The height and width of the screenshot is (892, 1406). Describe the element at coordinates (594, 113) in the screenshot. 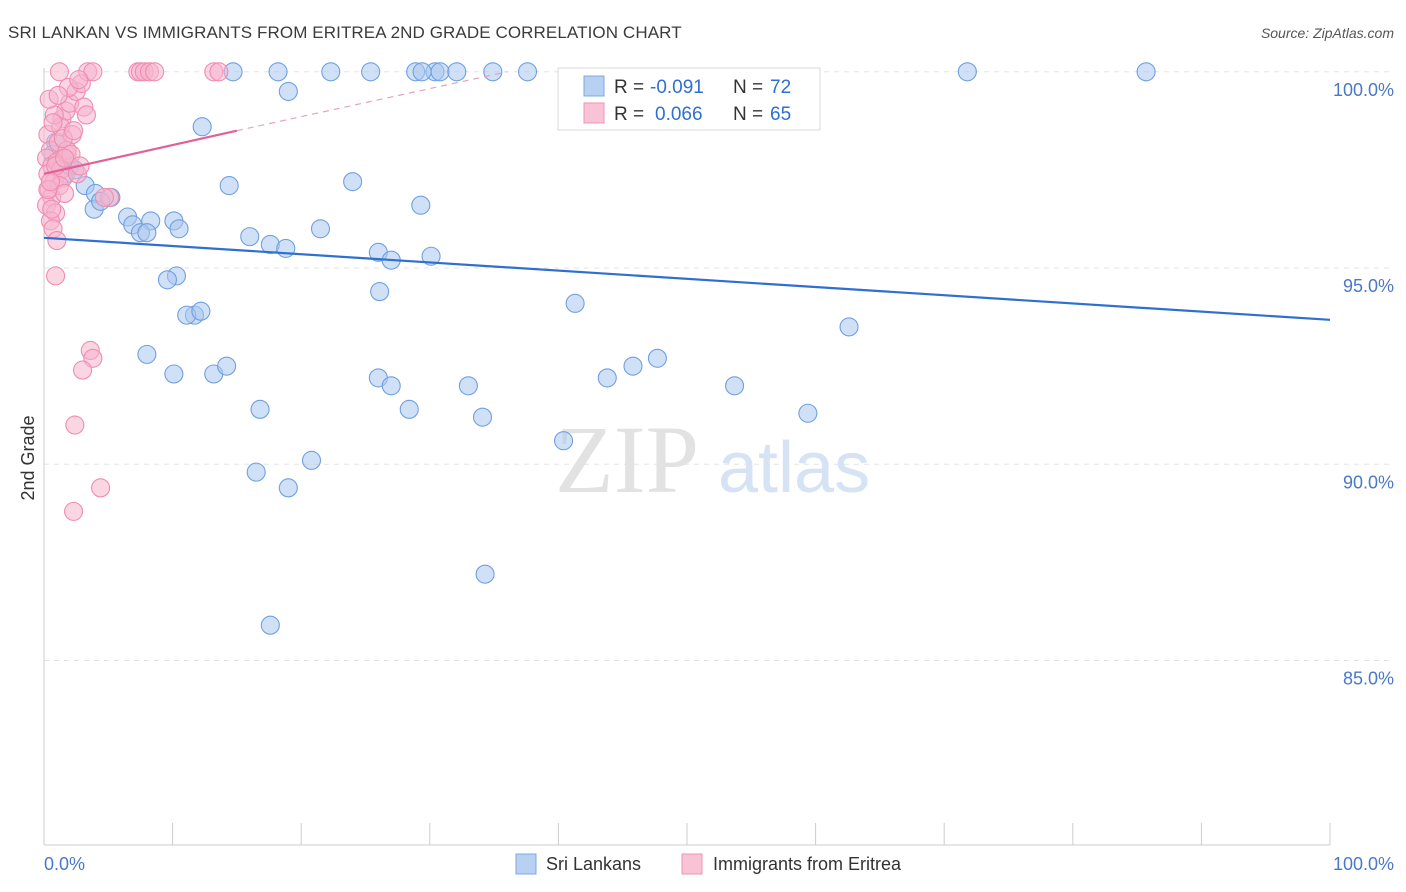

I see `legend-swatch-eritrea` at that location.